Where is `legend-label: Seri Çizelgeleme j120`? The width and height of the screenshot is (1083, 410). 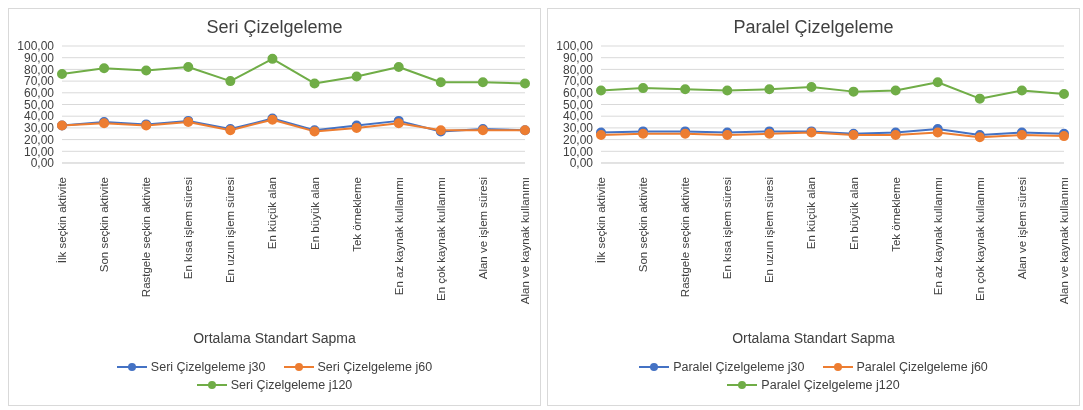 legend-label: Seri Çizelgeleme j120 is located at coordinates (291, 385).